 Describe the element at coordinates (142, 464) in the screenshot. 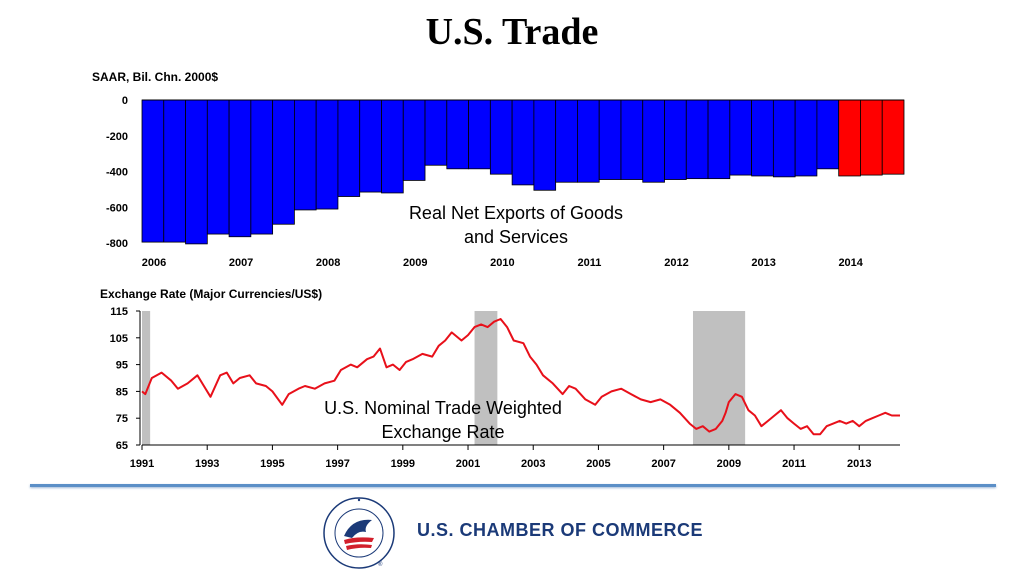

I see `exchange-rate-xtick-label: 1991` at that location.